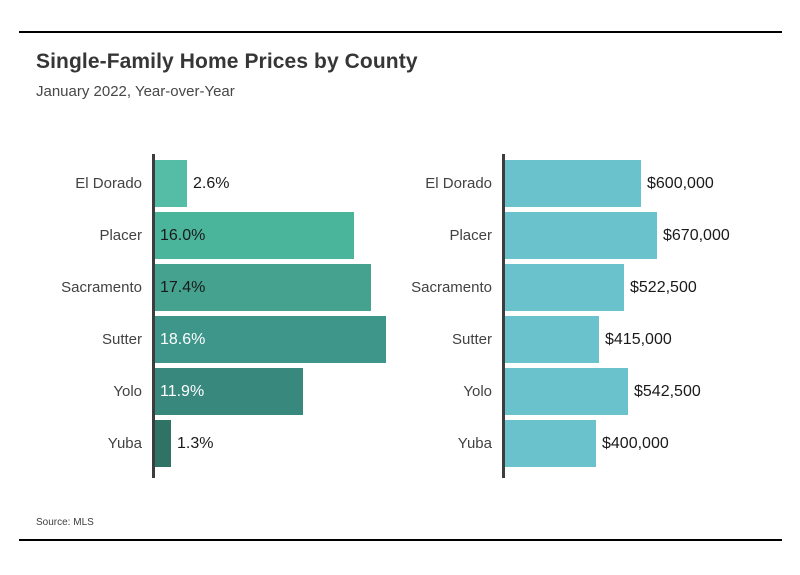 The image size is (800, 575). I want to click on bar-row: 17.4%, so click(270, 287).